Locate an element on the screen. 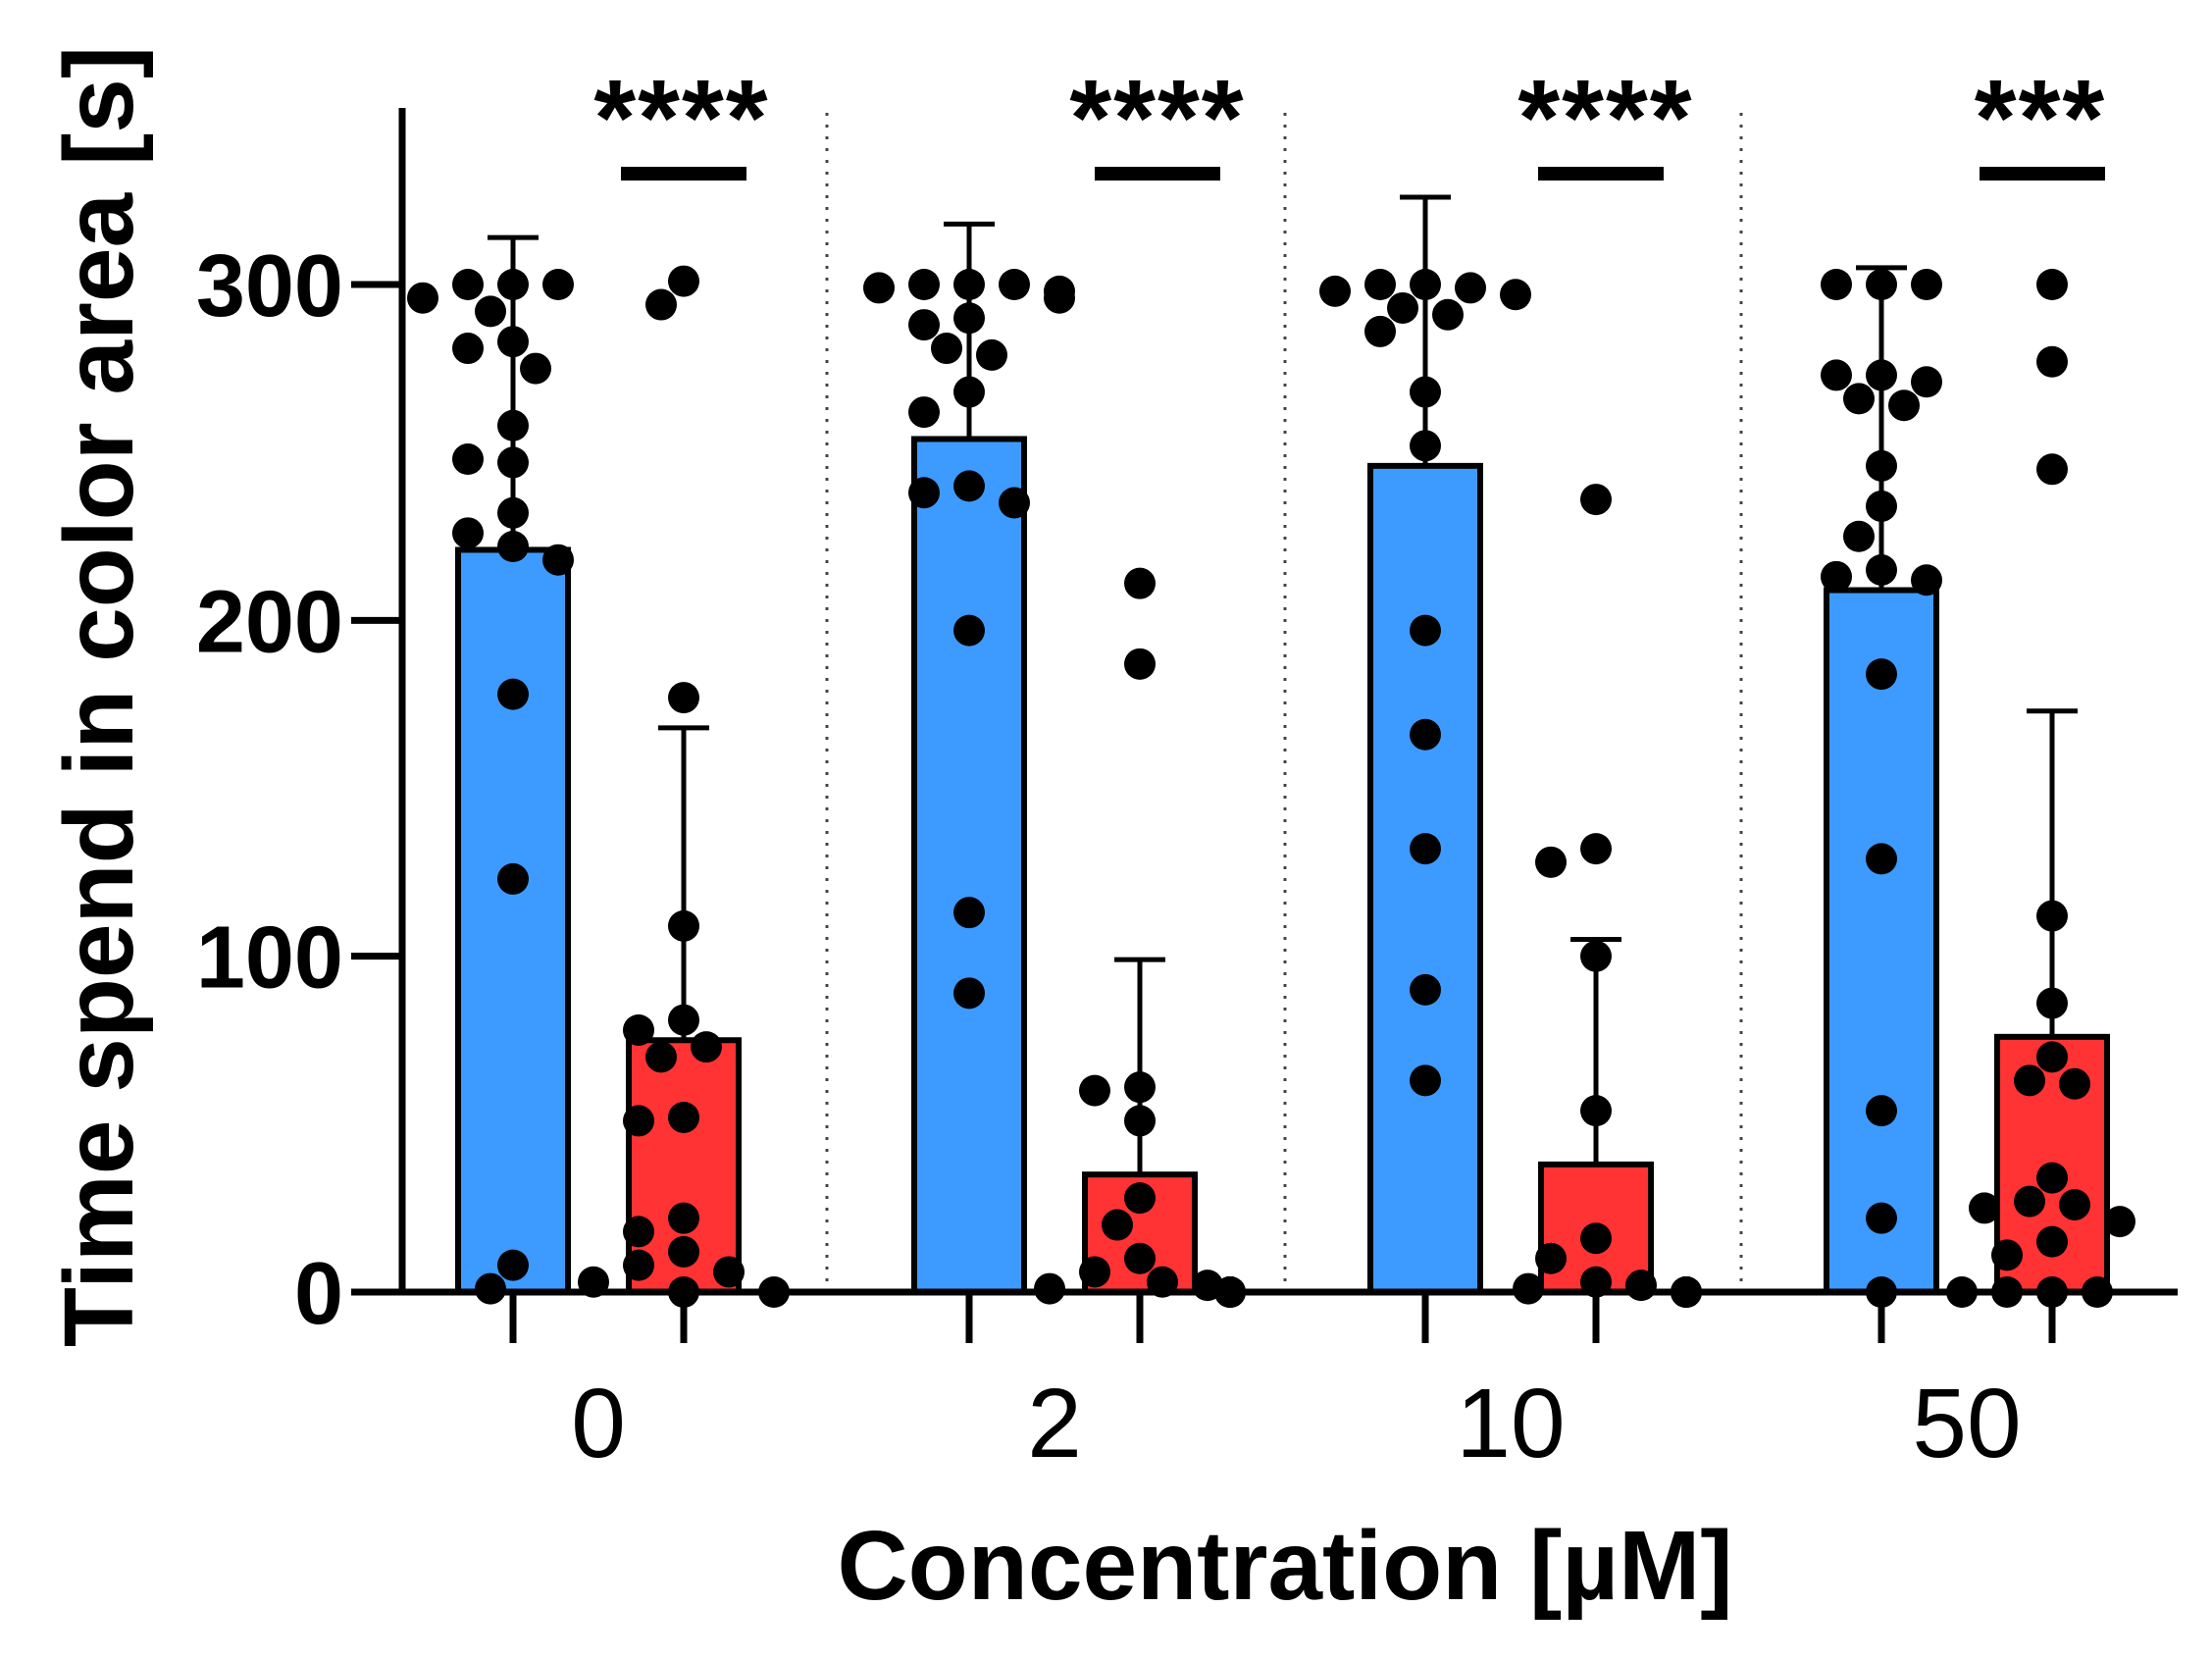 This screenshot has width=2212, height=1659. x-tick-label-2: 2 is located at coordinates (1054, 1423).